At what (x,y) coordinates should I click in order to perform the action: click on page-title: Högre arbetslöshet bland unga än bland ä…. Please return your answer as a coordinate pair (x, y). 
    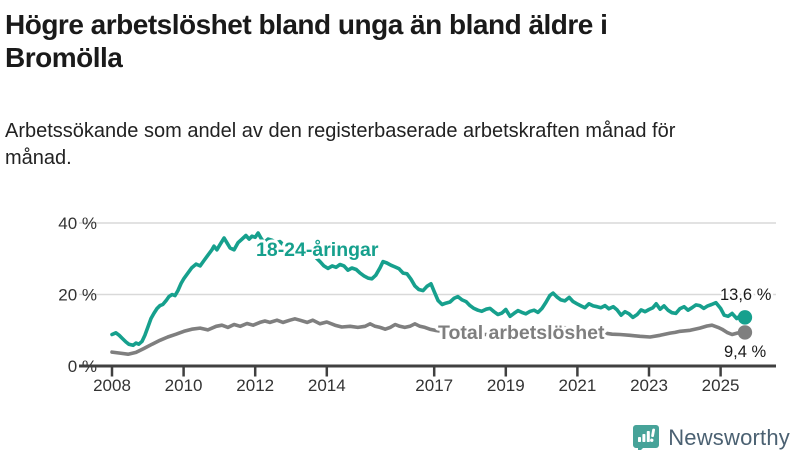
    Looking at the image, I should click on (306, 41).